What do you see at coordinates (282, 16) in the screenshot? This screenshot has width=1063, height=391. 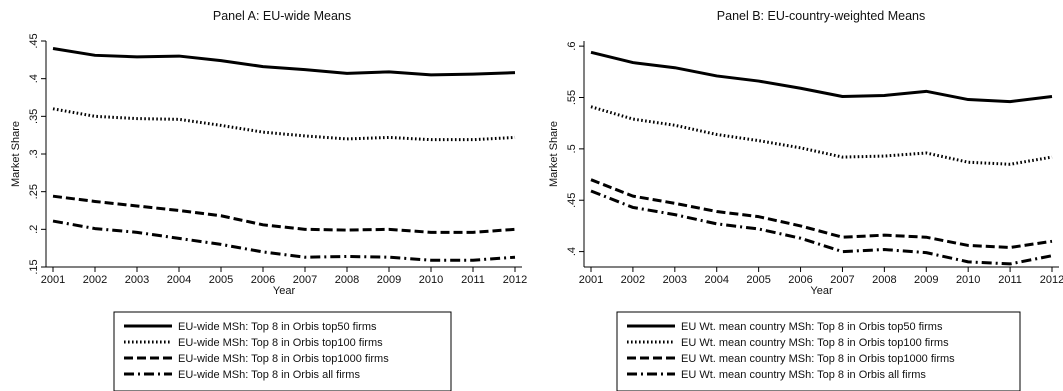 I see `chart-title: Panel A: EU-wide Means` at bounding box center [282, 16].